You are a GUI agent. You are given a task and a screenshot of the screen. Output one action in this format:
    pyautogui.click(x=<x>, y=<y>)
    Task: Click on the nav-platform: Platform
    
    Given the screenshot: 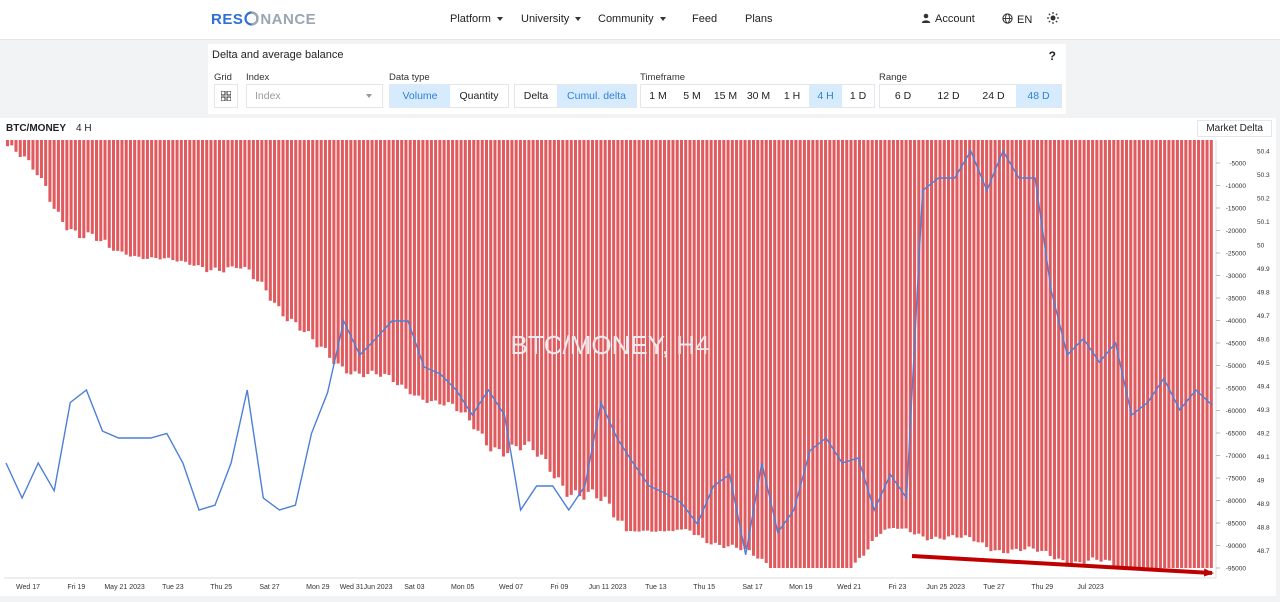 What is the action you would take?
    pyautogui.click(x=476, y=19)
    